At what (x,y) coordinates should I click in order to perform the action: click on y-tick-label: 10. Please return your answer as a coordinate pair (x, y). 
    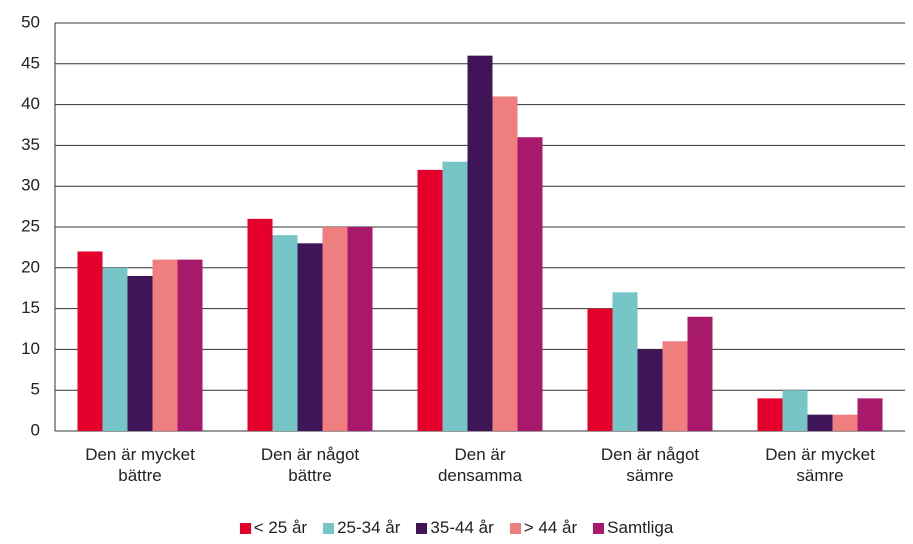
    Looking at the image, I should click on (30, 348).